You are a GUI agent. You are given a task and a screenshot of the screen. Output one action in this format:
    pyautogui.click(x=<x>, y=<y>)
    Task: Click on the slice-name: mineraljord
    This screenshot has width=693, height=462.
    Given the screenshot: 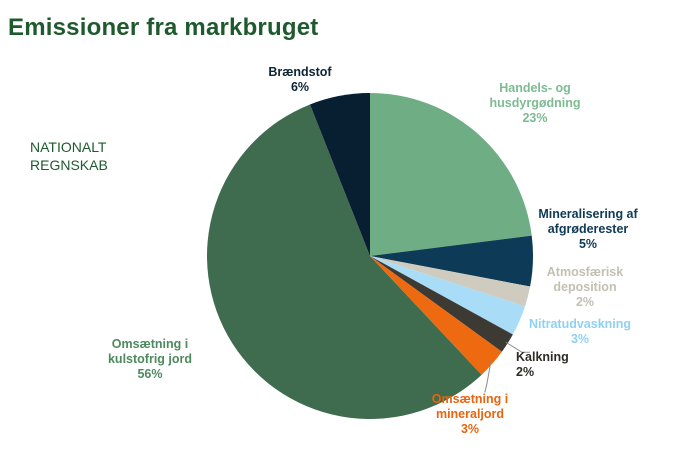 What is the action you would take?
    pyautogui.click(x=470, y=414)
    